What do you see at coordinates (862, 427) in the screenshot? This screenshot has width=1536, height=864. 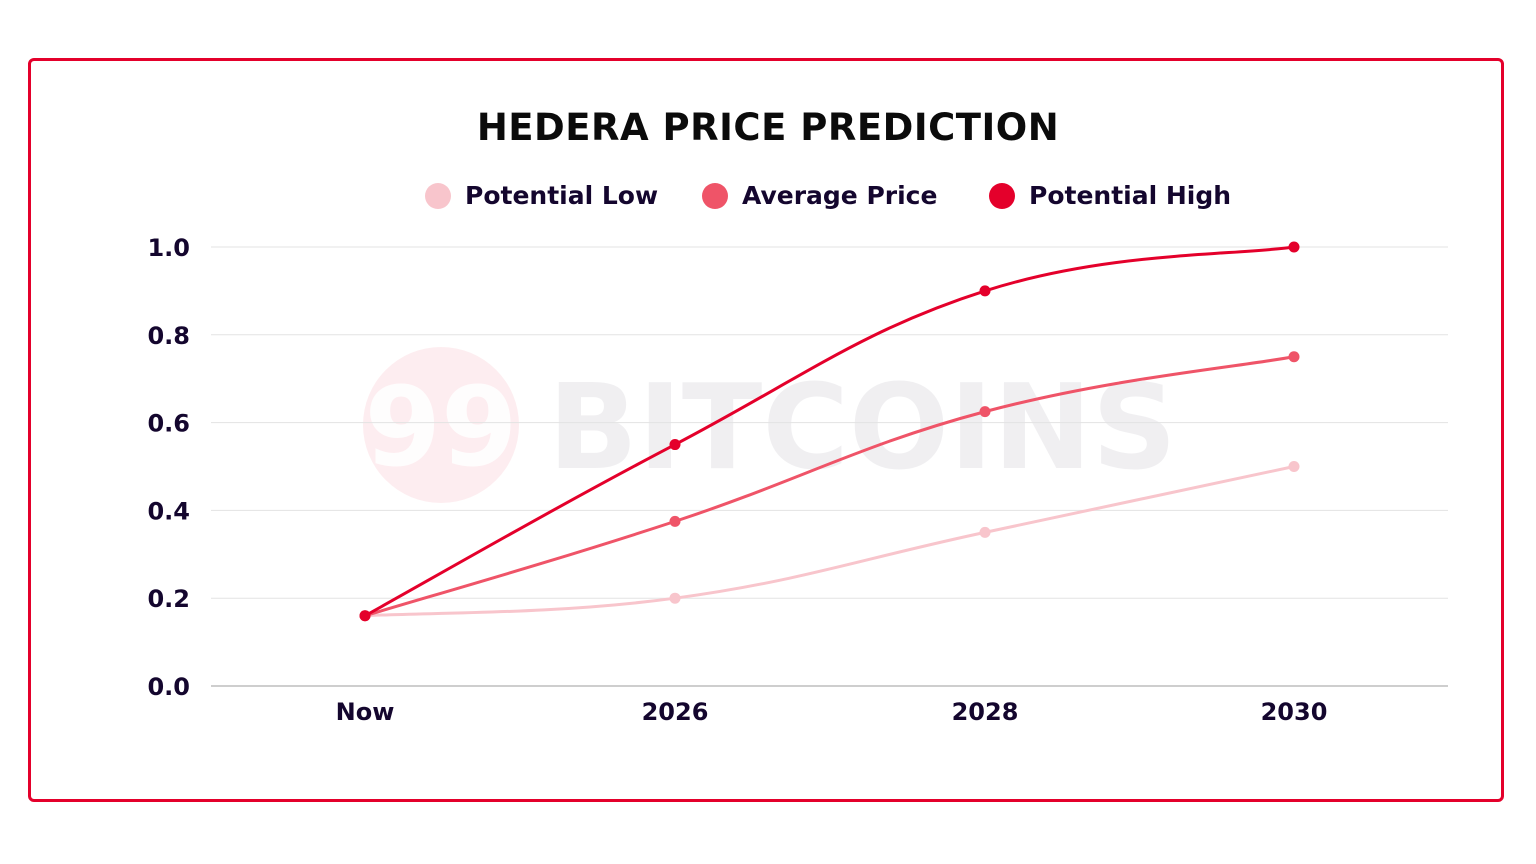 I see `watermark-text: BITCOINS` at bounding box center [862, 427].